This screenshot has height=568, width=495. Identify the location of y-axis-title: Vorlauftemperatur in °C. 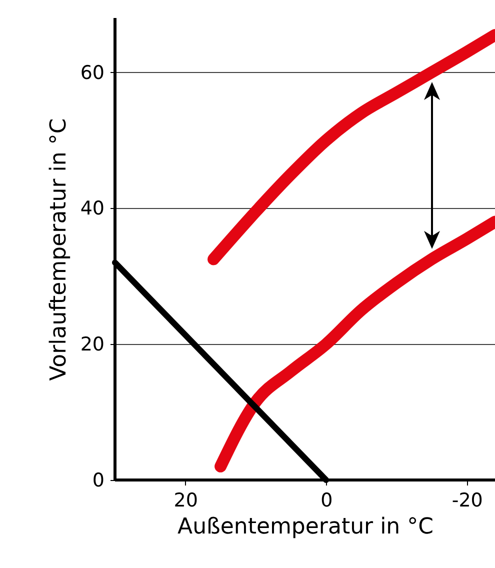
(59, 249).